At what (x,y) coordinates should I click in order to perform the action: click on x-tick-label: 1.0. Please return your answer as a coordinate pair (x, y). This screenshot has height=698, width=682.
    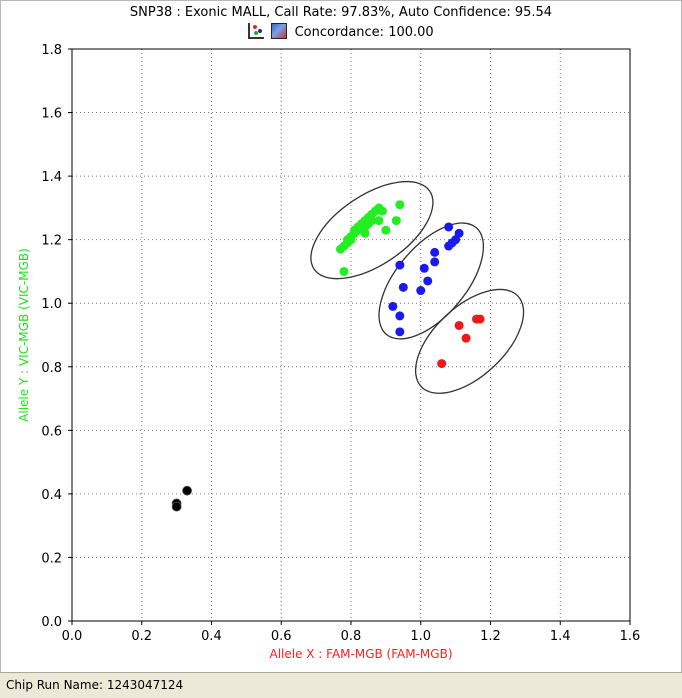
    Looking at the image, I should click on (420, 636).